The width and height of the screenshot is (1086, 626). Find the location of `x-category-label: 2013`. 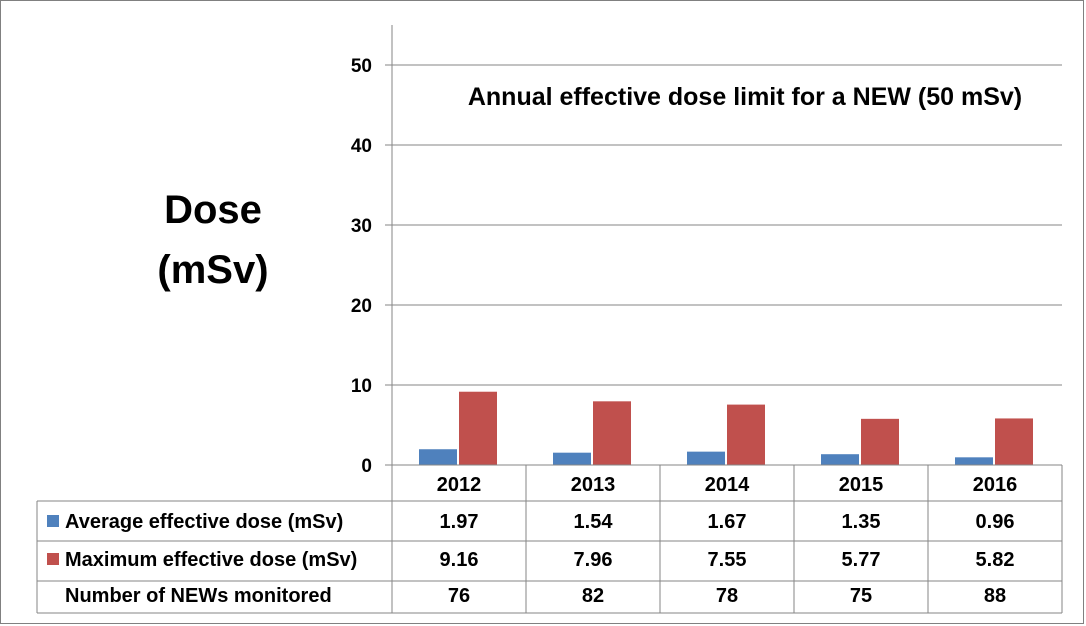

x-category-label: 2013 is located at coordinates (593, 485).